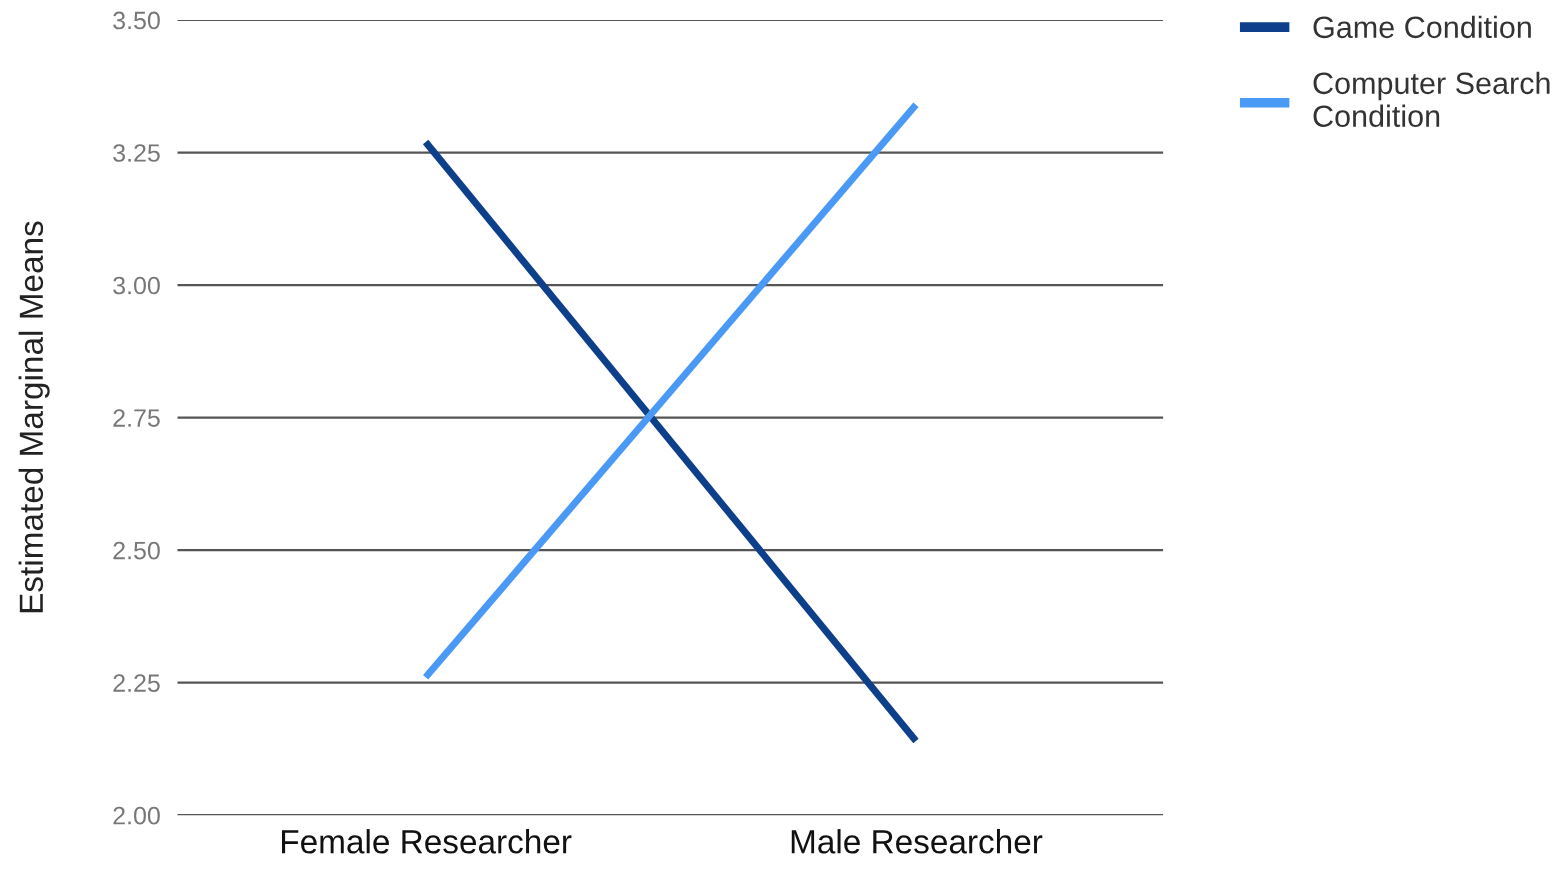 This screenshot has width=1557, height=870. What do you see at coordinates (427, 841) in the screenshot?
I see `x-tick-label: Female Researcher` at bounding box center [427, 841].